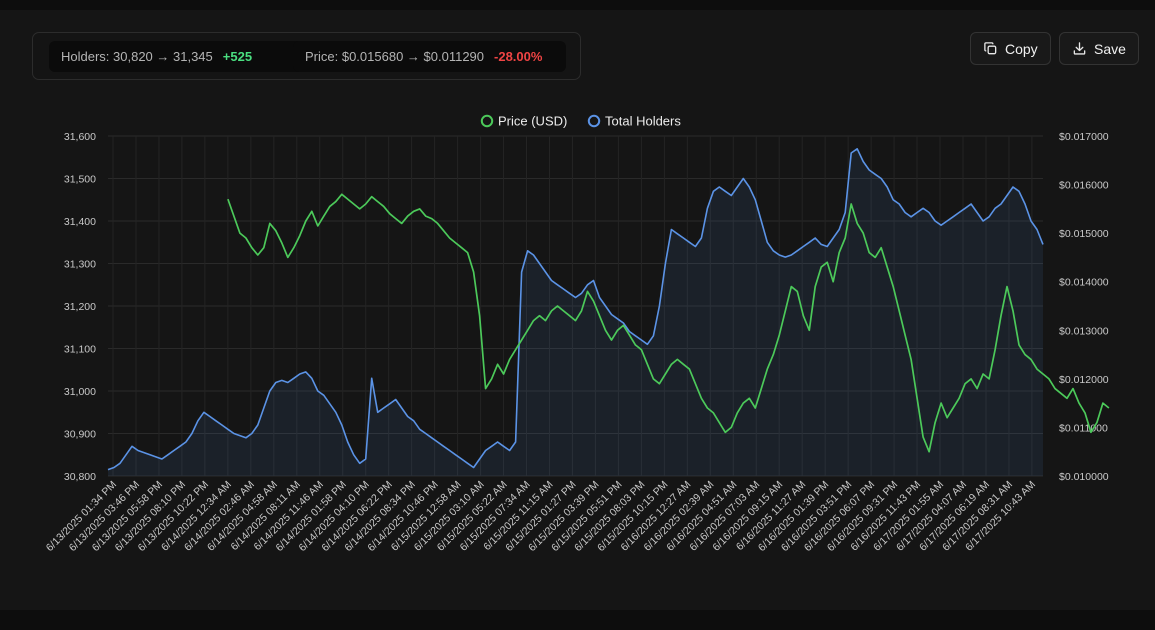 This screenshot has width=1155, height=630. Describe the element at coordinates (990, 48) in the screenshot. I see `copy-icon` at that location.